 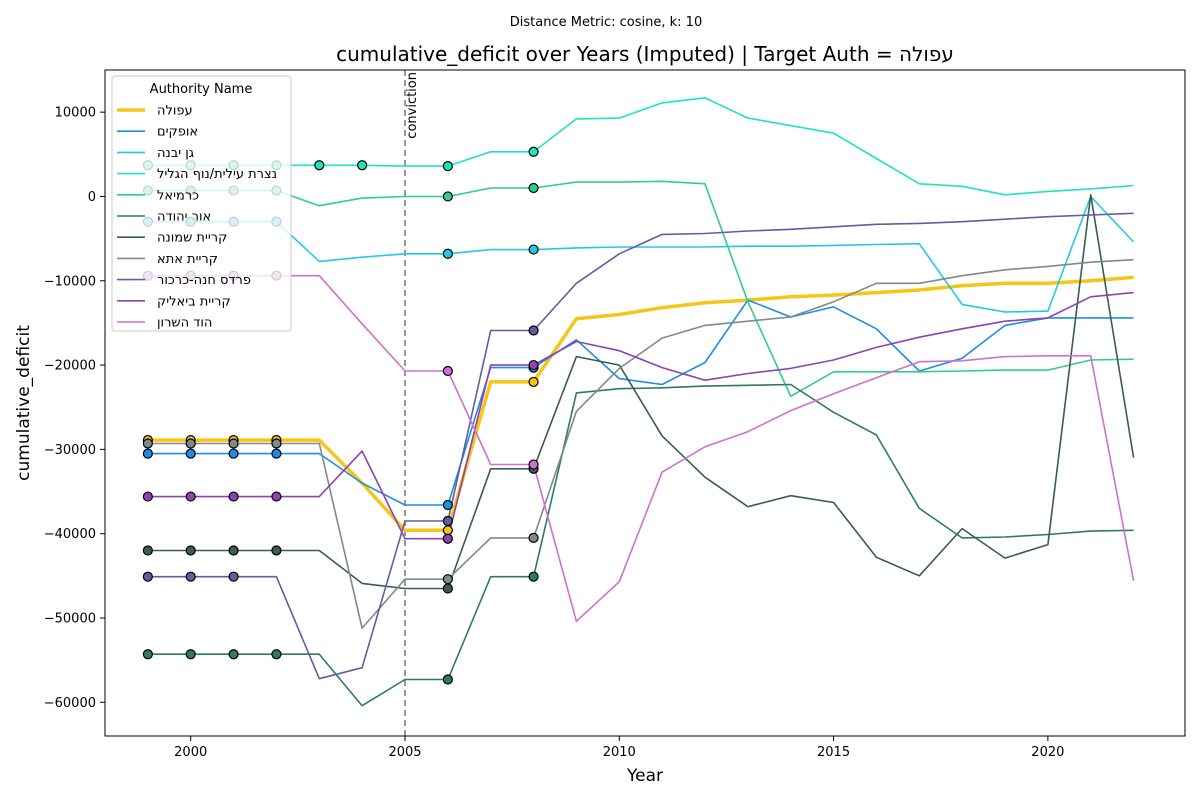 What do you see at coordinates (606, 22) in the screenshot?
I see `chart-suptitle: Distance Metric: cosine, k: 10` at bounding box center [606, 22].